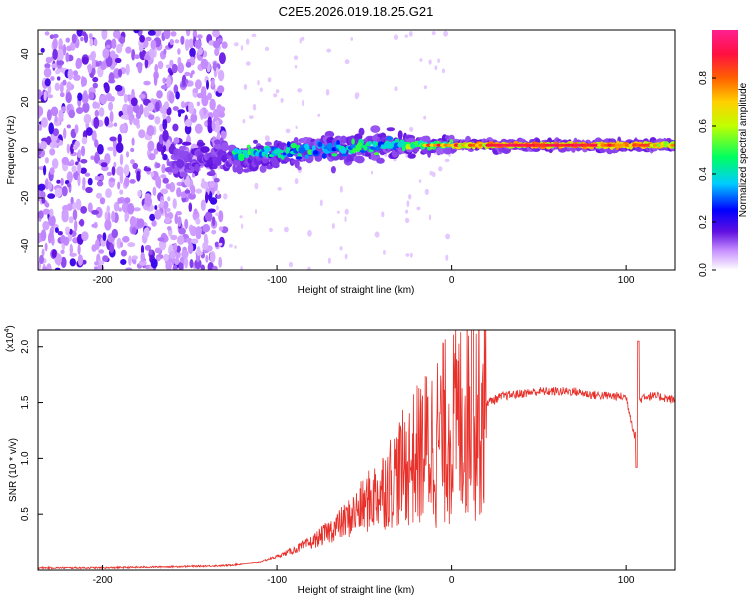 This screenshot has height=600, width=750. I want to click on colorbar-gradient, so click(725, 150).